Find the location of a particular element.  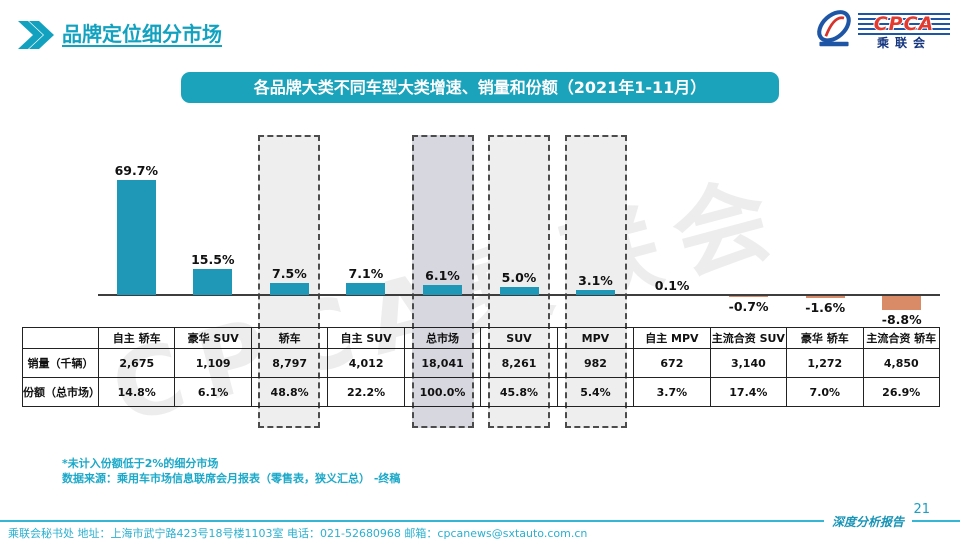

share-row-cell-10: 26.9% is located at coordinates (901, 392).